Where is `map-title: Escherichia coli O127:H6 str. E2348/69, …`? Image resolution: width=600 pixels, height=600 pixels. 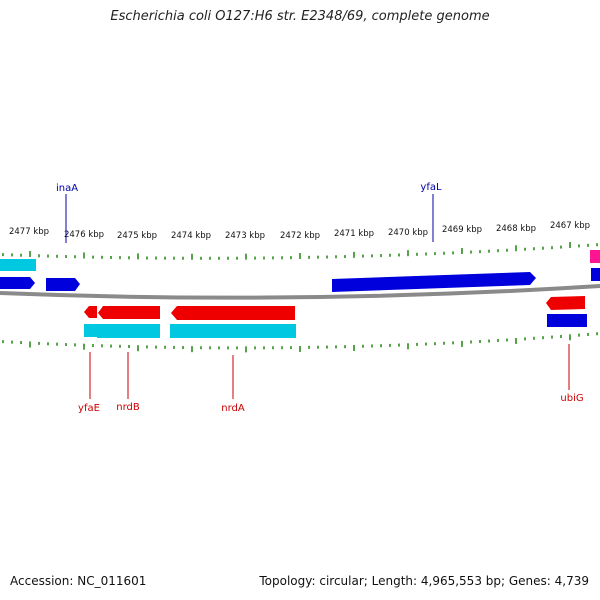
map-title: Escherichia coli O127:H6 str. E2348/69, … is located at coordinates (300, 16).